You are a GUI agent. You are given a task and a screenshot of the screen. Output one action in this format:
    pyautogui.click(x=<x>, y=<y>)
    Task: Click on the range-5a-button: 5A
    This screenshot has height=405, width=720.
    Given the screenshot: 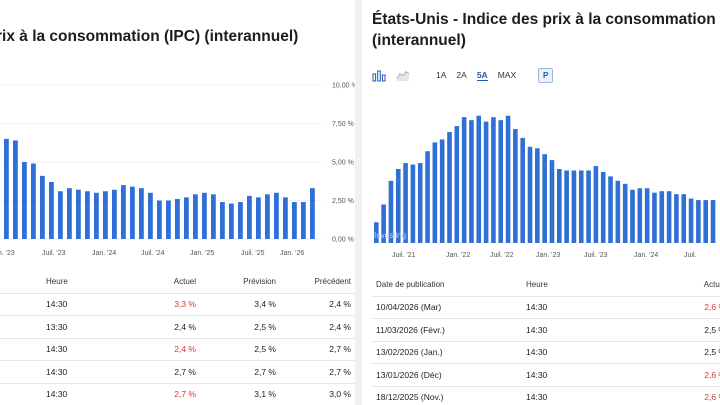 What is the action you would take?
    pyautogui.click(x=482, y=75)
    